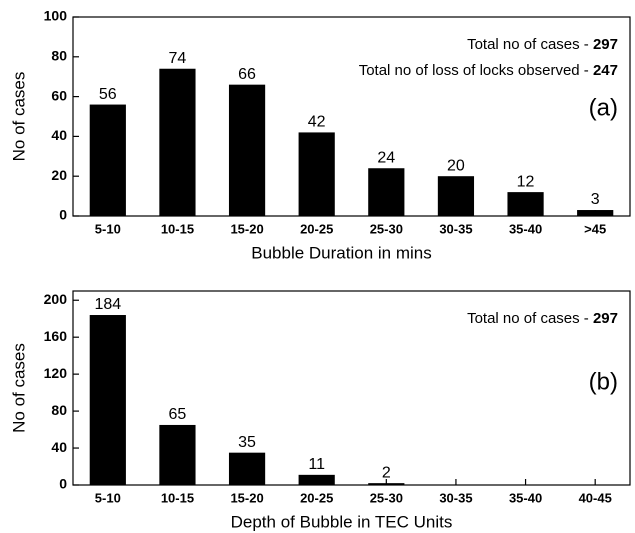 The height and width of the screenshot is (533, 635). What do you see at coordinates (178, 414) in the screenshot?
I see `value-label: 65` at bounding box center [178, 414].